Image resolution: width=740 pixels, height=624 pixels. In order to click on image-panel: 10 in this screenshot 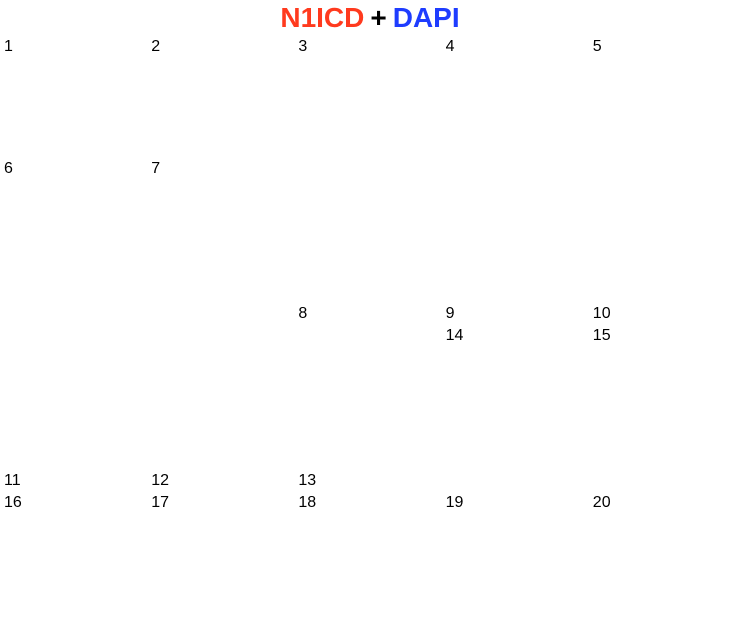, I will do `click(664, 241)`.